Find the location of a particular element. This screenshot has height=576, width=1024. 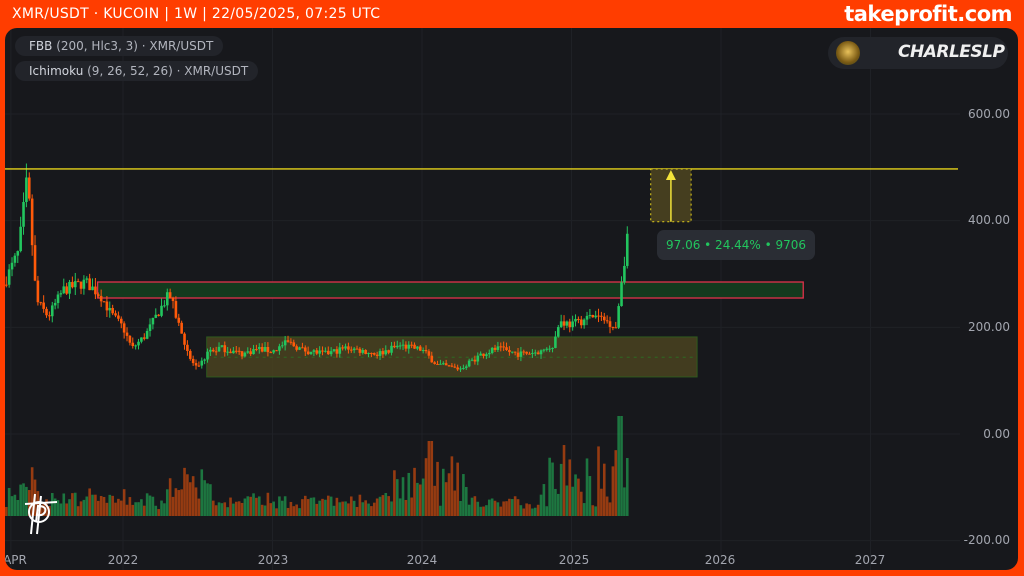

supply-zone is located at coordinates (450, 290).